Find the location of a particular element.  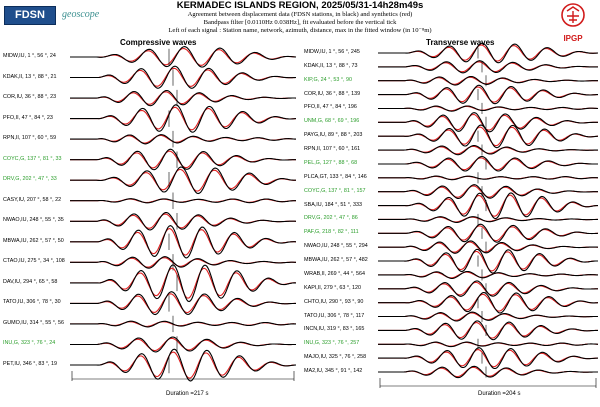

compressive-station-label: CTAO,IU, 275 °, 34 °, 108 is located at coordinates (34, 261).